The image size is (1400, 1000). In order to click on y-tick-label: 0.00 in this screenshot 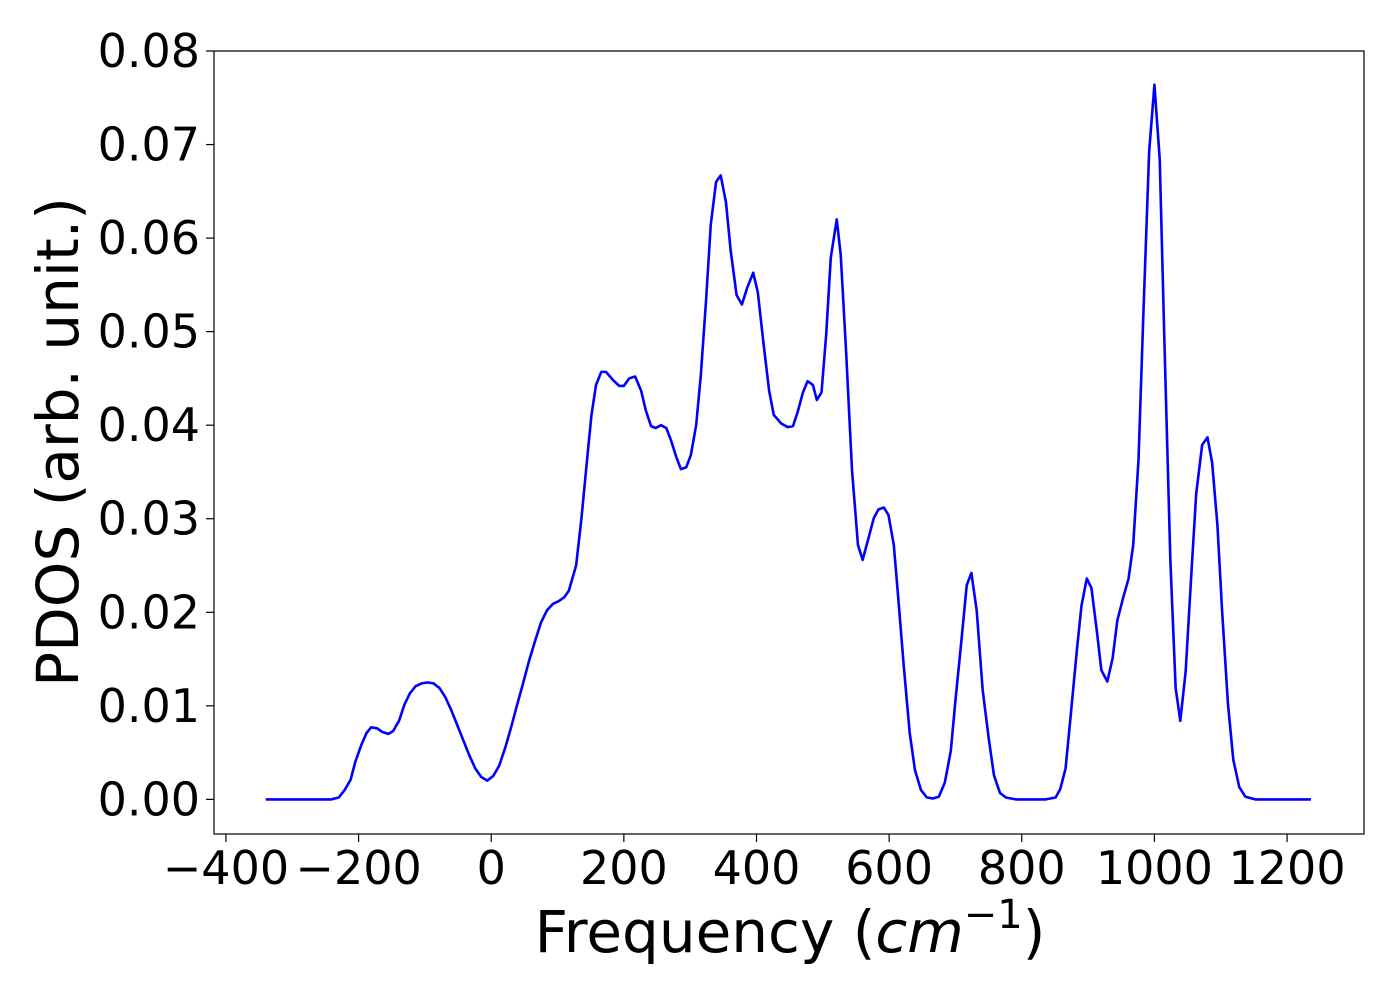, I will do `click(149, 799)`.